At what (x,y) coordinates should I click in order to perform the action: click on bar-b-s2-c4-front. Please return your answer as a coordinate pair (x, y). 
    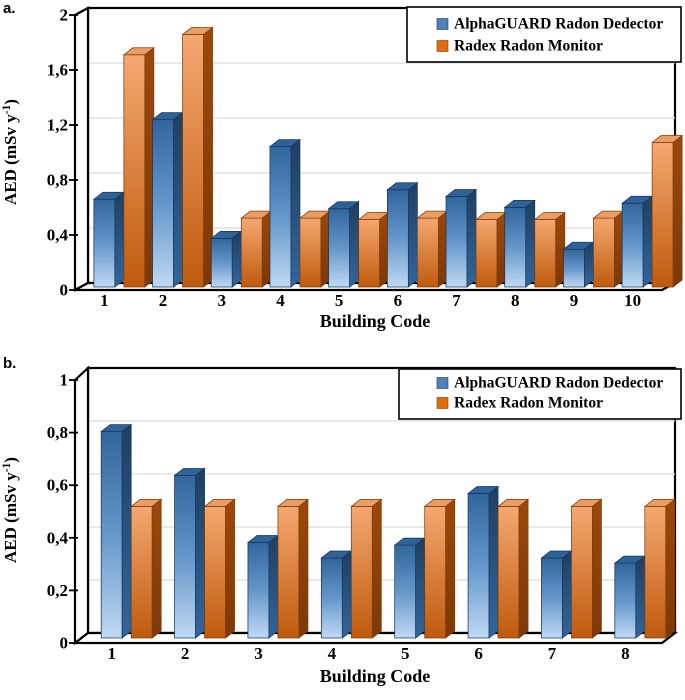
    Looking at the image, I should click on (361, 572).